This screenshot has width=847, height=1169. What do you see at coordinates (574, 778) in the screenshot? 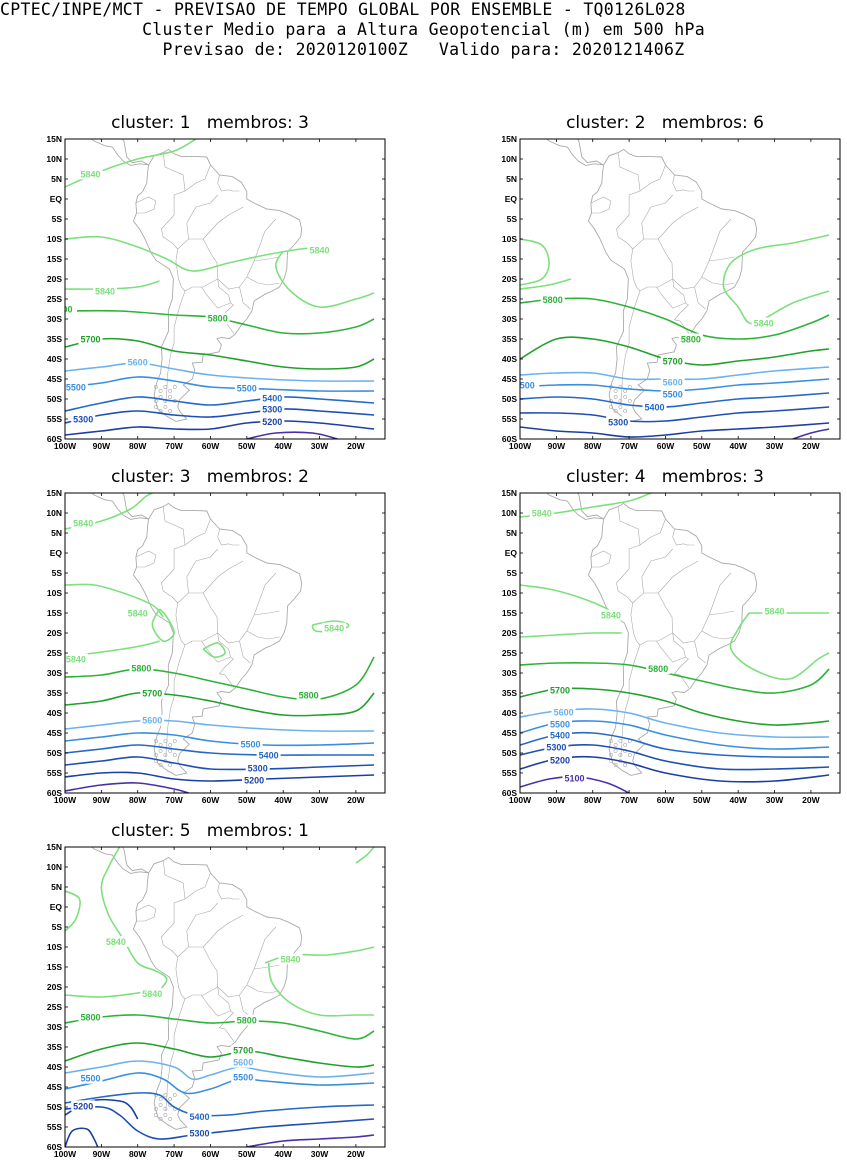
I see `contour-label: 5100` at bounding box center [574, 778].